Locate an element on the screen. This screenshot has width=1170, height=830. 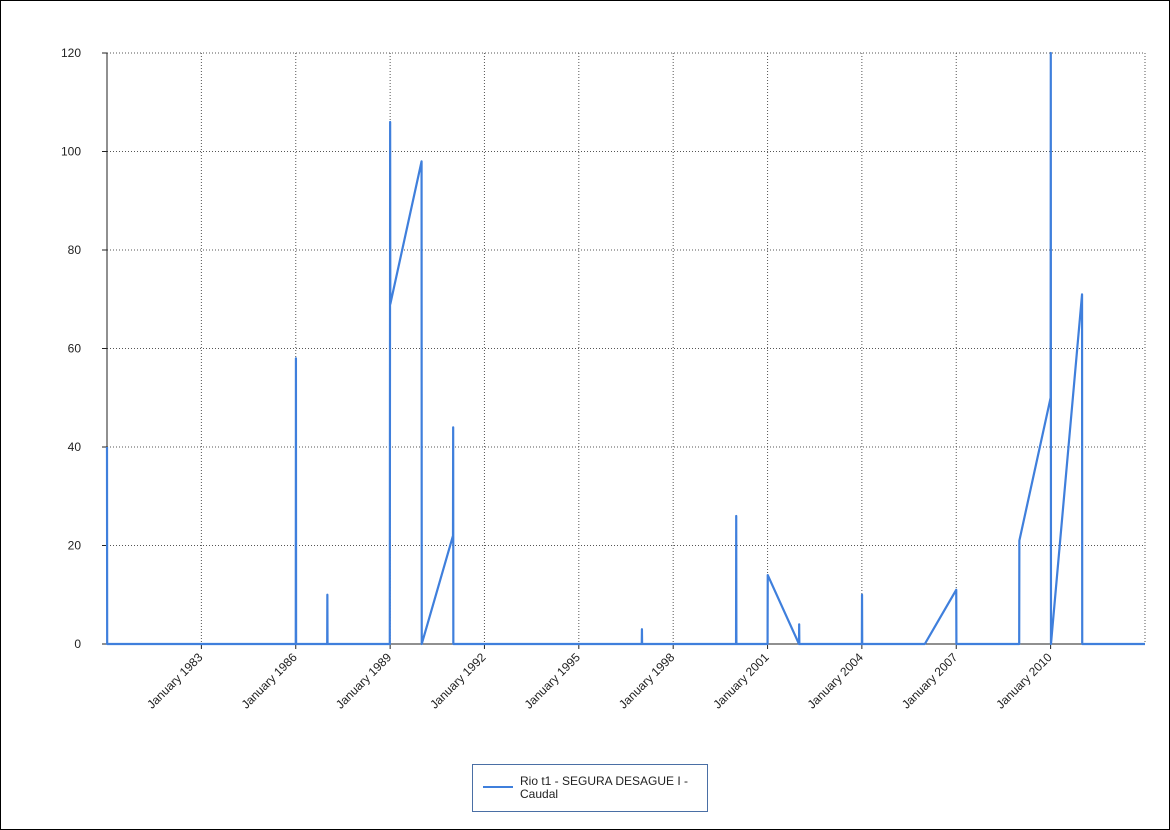
x-tick-label: January 1986 is located at coordinates (270, 681).